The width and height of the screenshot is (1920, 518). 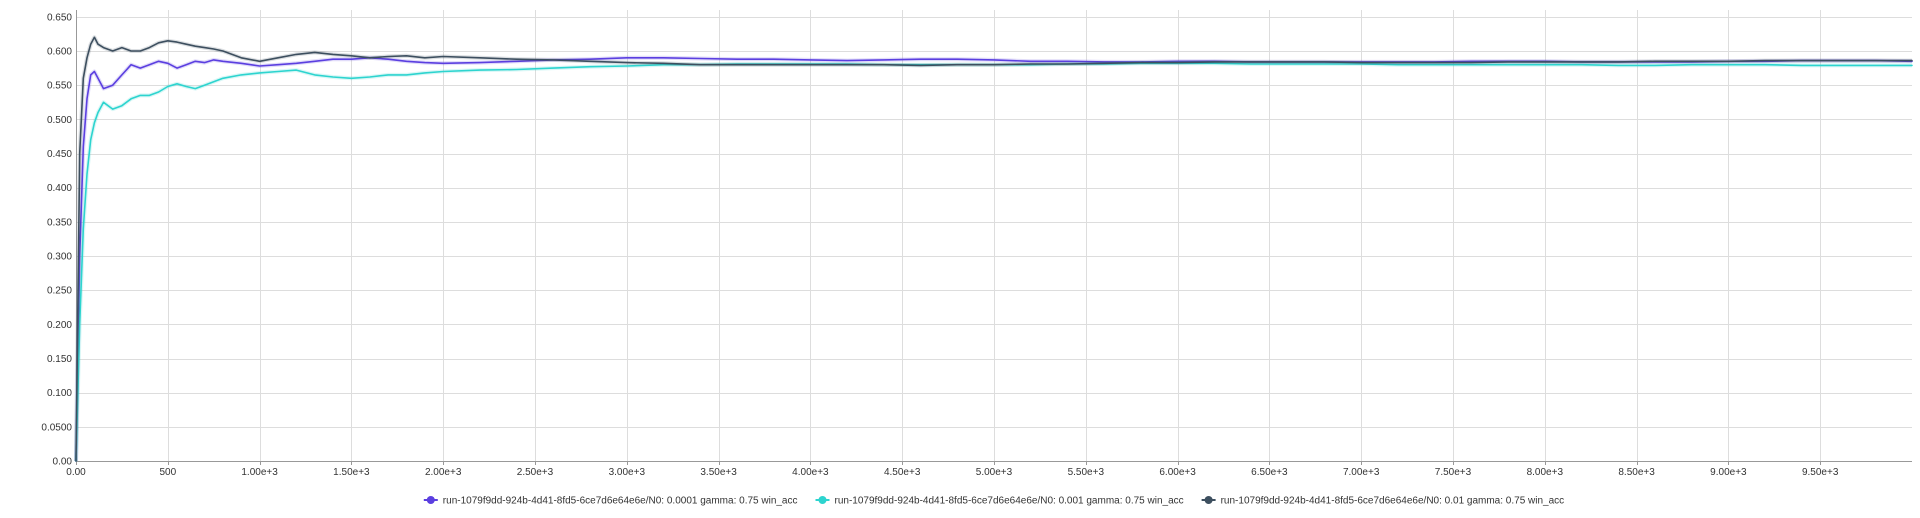 What do you see at coordinates (535, 472) in the screenshot?
I see `x-tick-label: 2.50e+3` at bounding box center [535, 472].